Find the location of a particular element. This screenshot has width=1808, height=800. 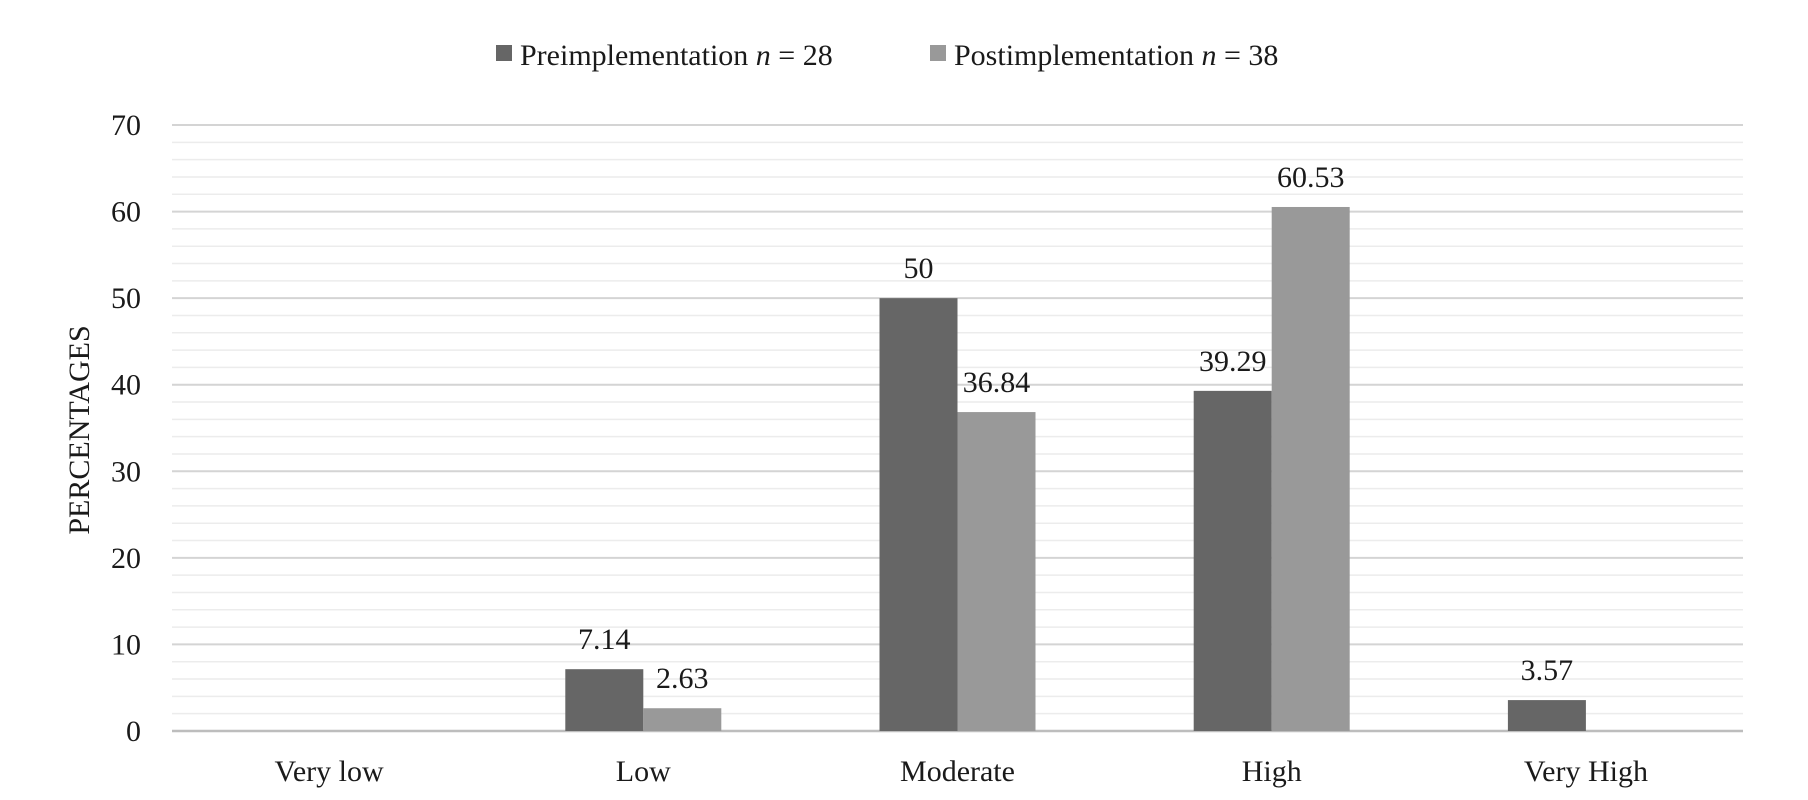

legend-label-postimplementation: Postimplementation n = 38 is located at coordinates (1116, 55).